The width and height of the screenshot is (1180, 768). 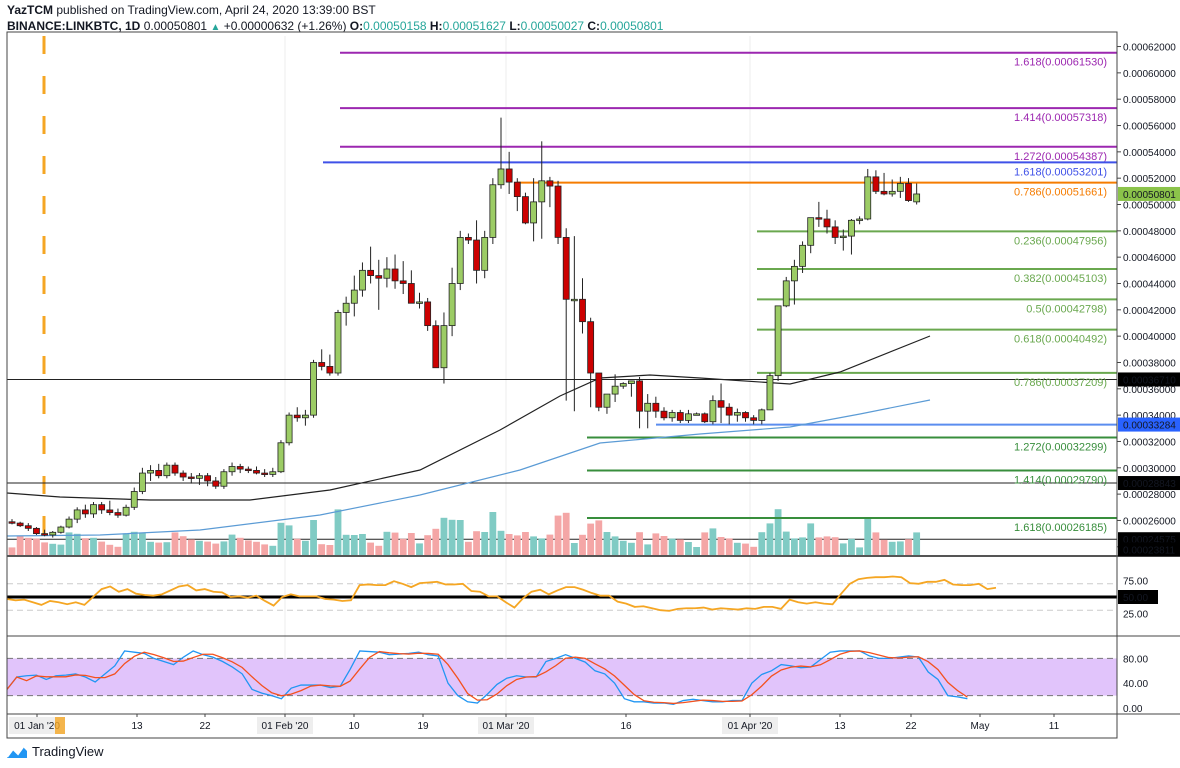 I want to click on svg-text: 50.00, so click(x=1135, y=598).